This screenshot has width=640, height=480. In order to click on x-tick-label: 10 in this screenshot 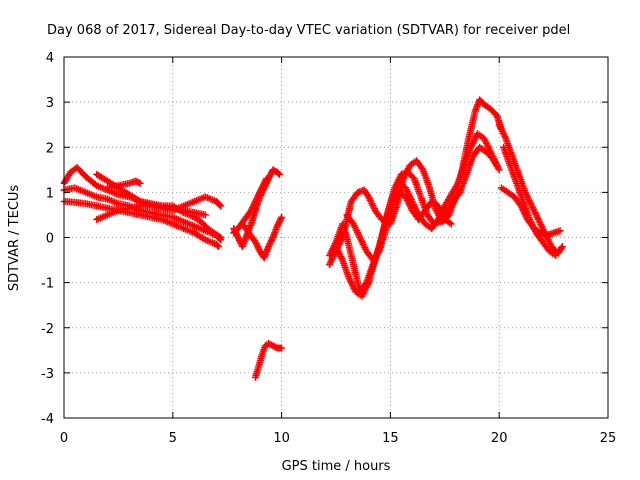, I will do `click(281, 438)`.